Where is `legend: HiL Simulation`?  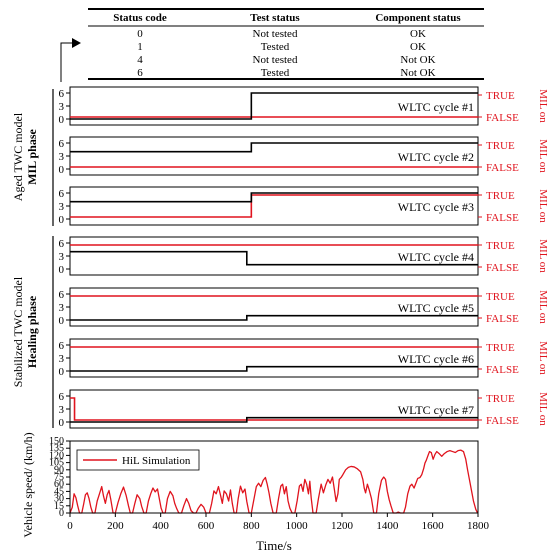
legend: HiL Simulation is located at coordinates (138, 460).